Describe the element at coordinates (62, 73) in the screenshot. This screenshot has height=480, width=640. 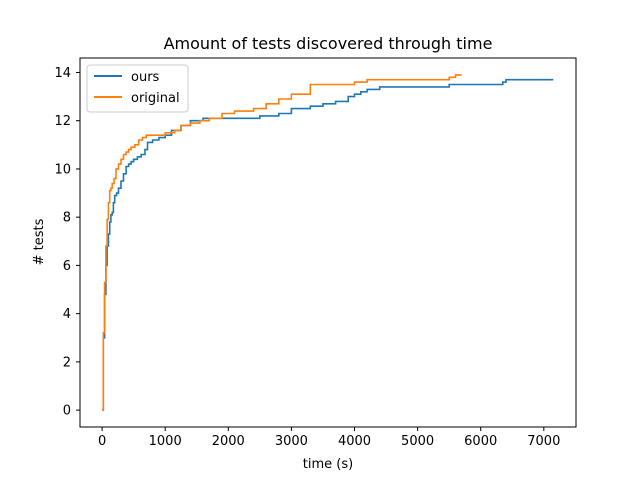
I see `y-tick-label: 14` at that location.